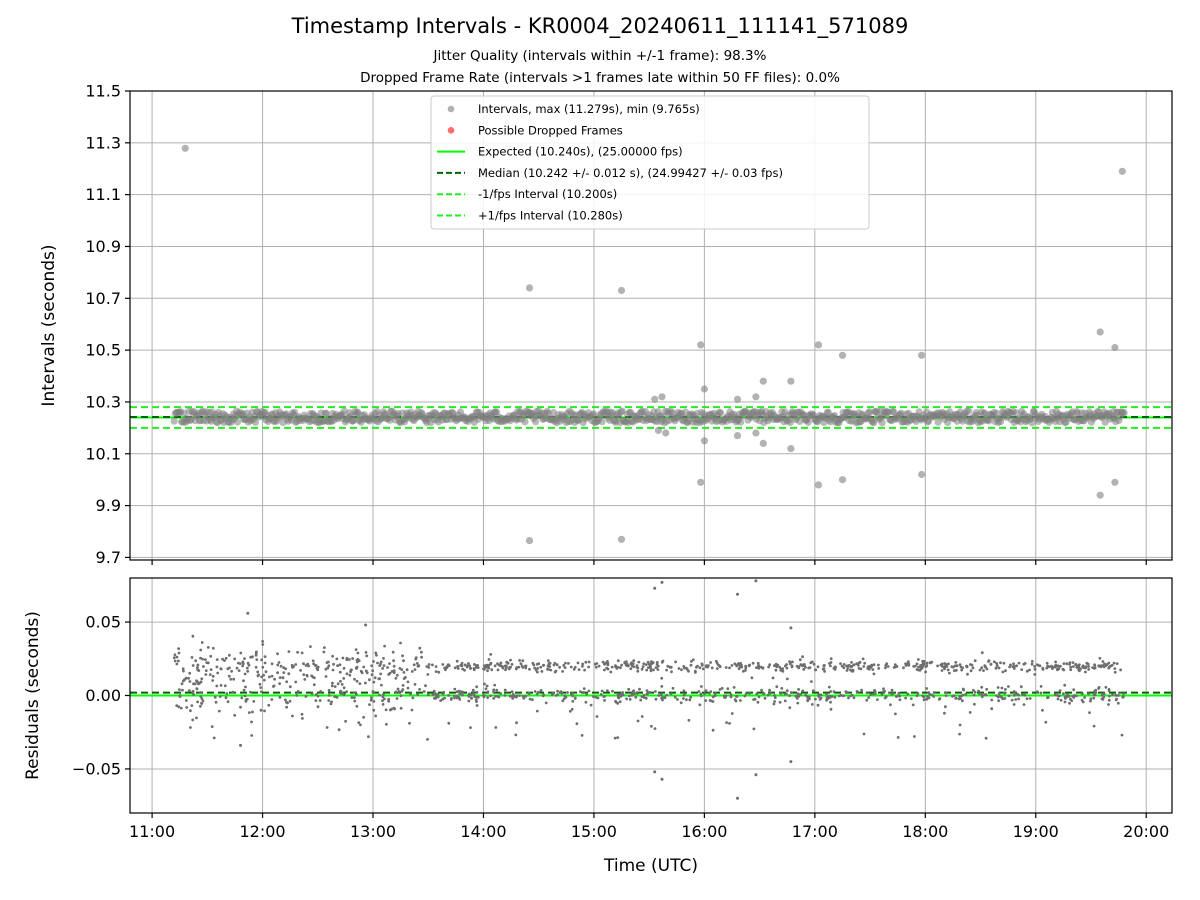 The width and height of the screenshot is (1200, 900). Describe the element at coordinates (815, 831) in the screenshot. I see `x-tick-label: 17:00` at that location.